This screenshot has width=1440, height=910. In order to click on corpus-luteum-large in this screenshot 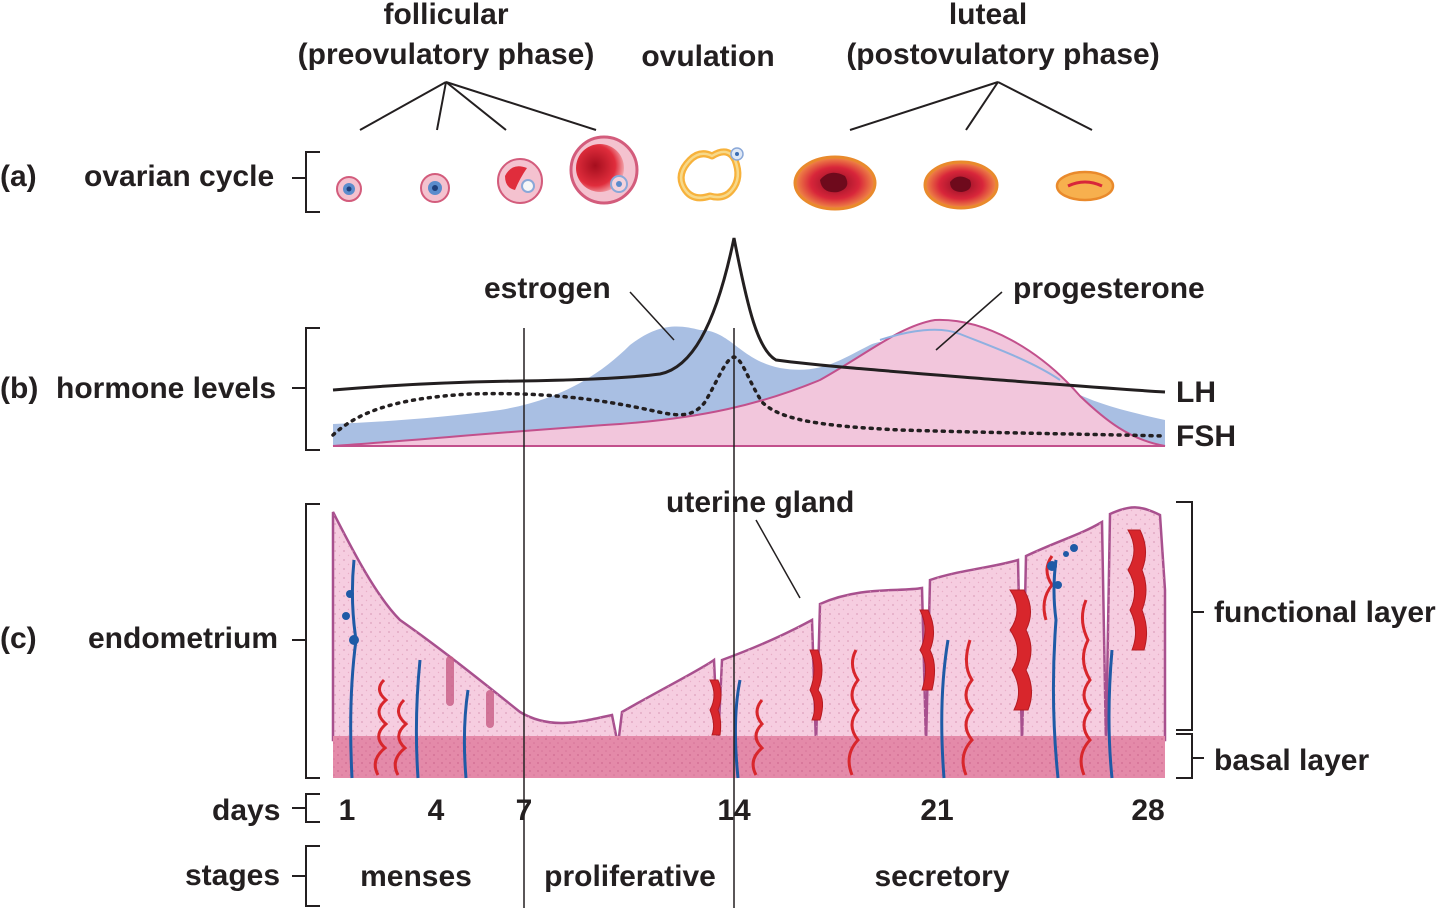, I will do `click(835, 183)`.